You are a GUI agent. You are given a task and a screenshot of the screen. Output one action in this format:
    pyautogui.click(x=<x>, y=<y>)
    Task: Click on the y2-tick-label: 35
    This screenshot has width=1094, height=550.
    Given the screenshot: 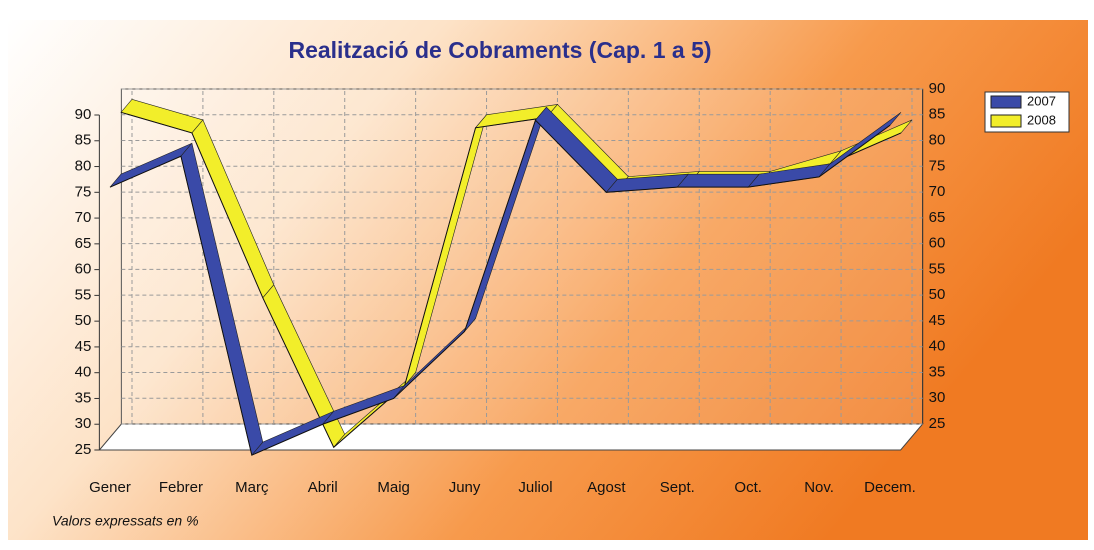 What is the action you would take?
    pyautogui.click(x=937, y=371)
    